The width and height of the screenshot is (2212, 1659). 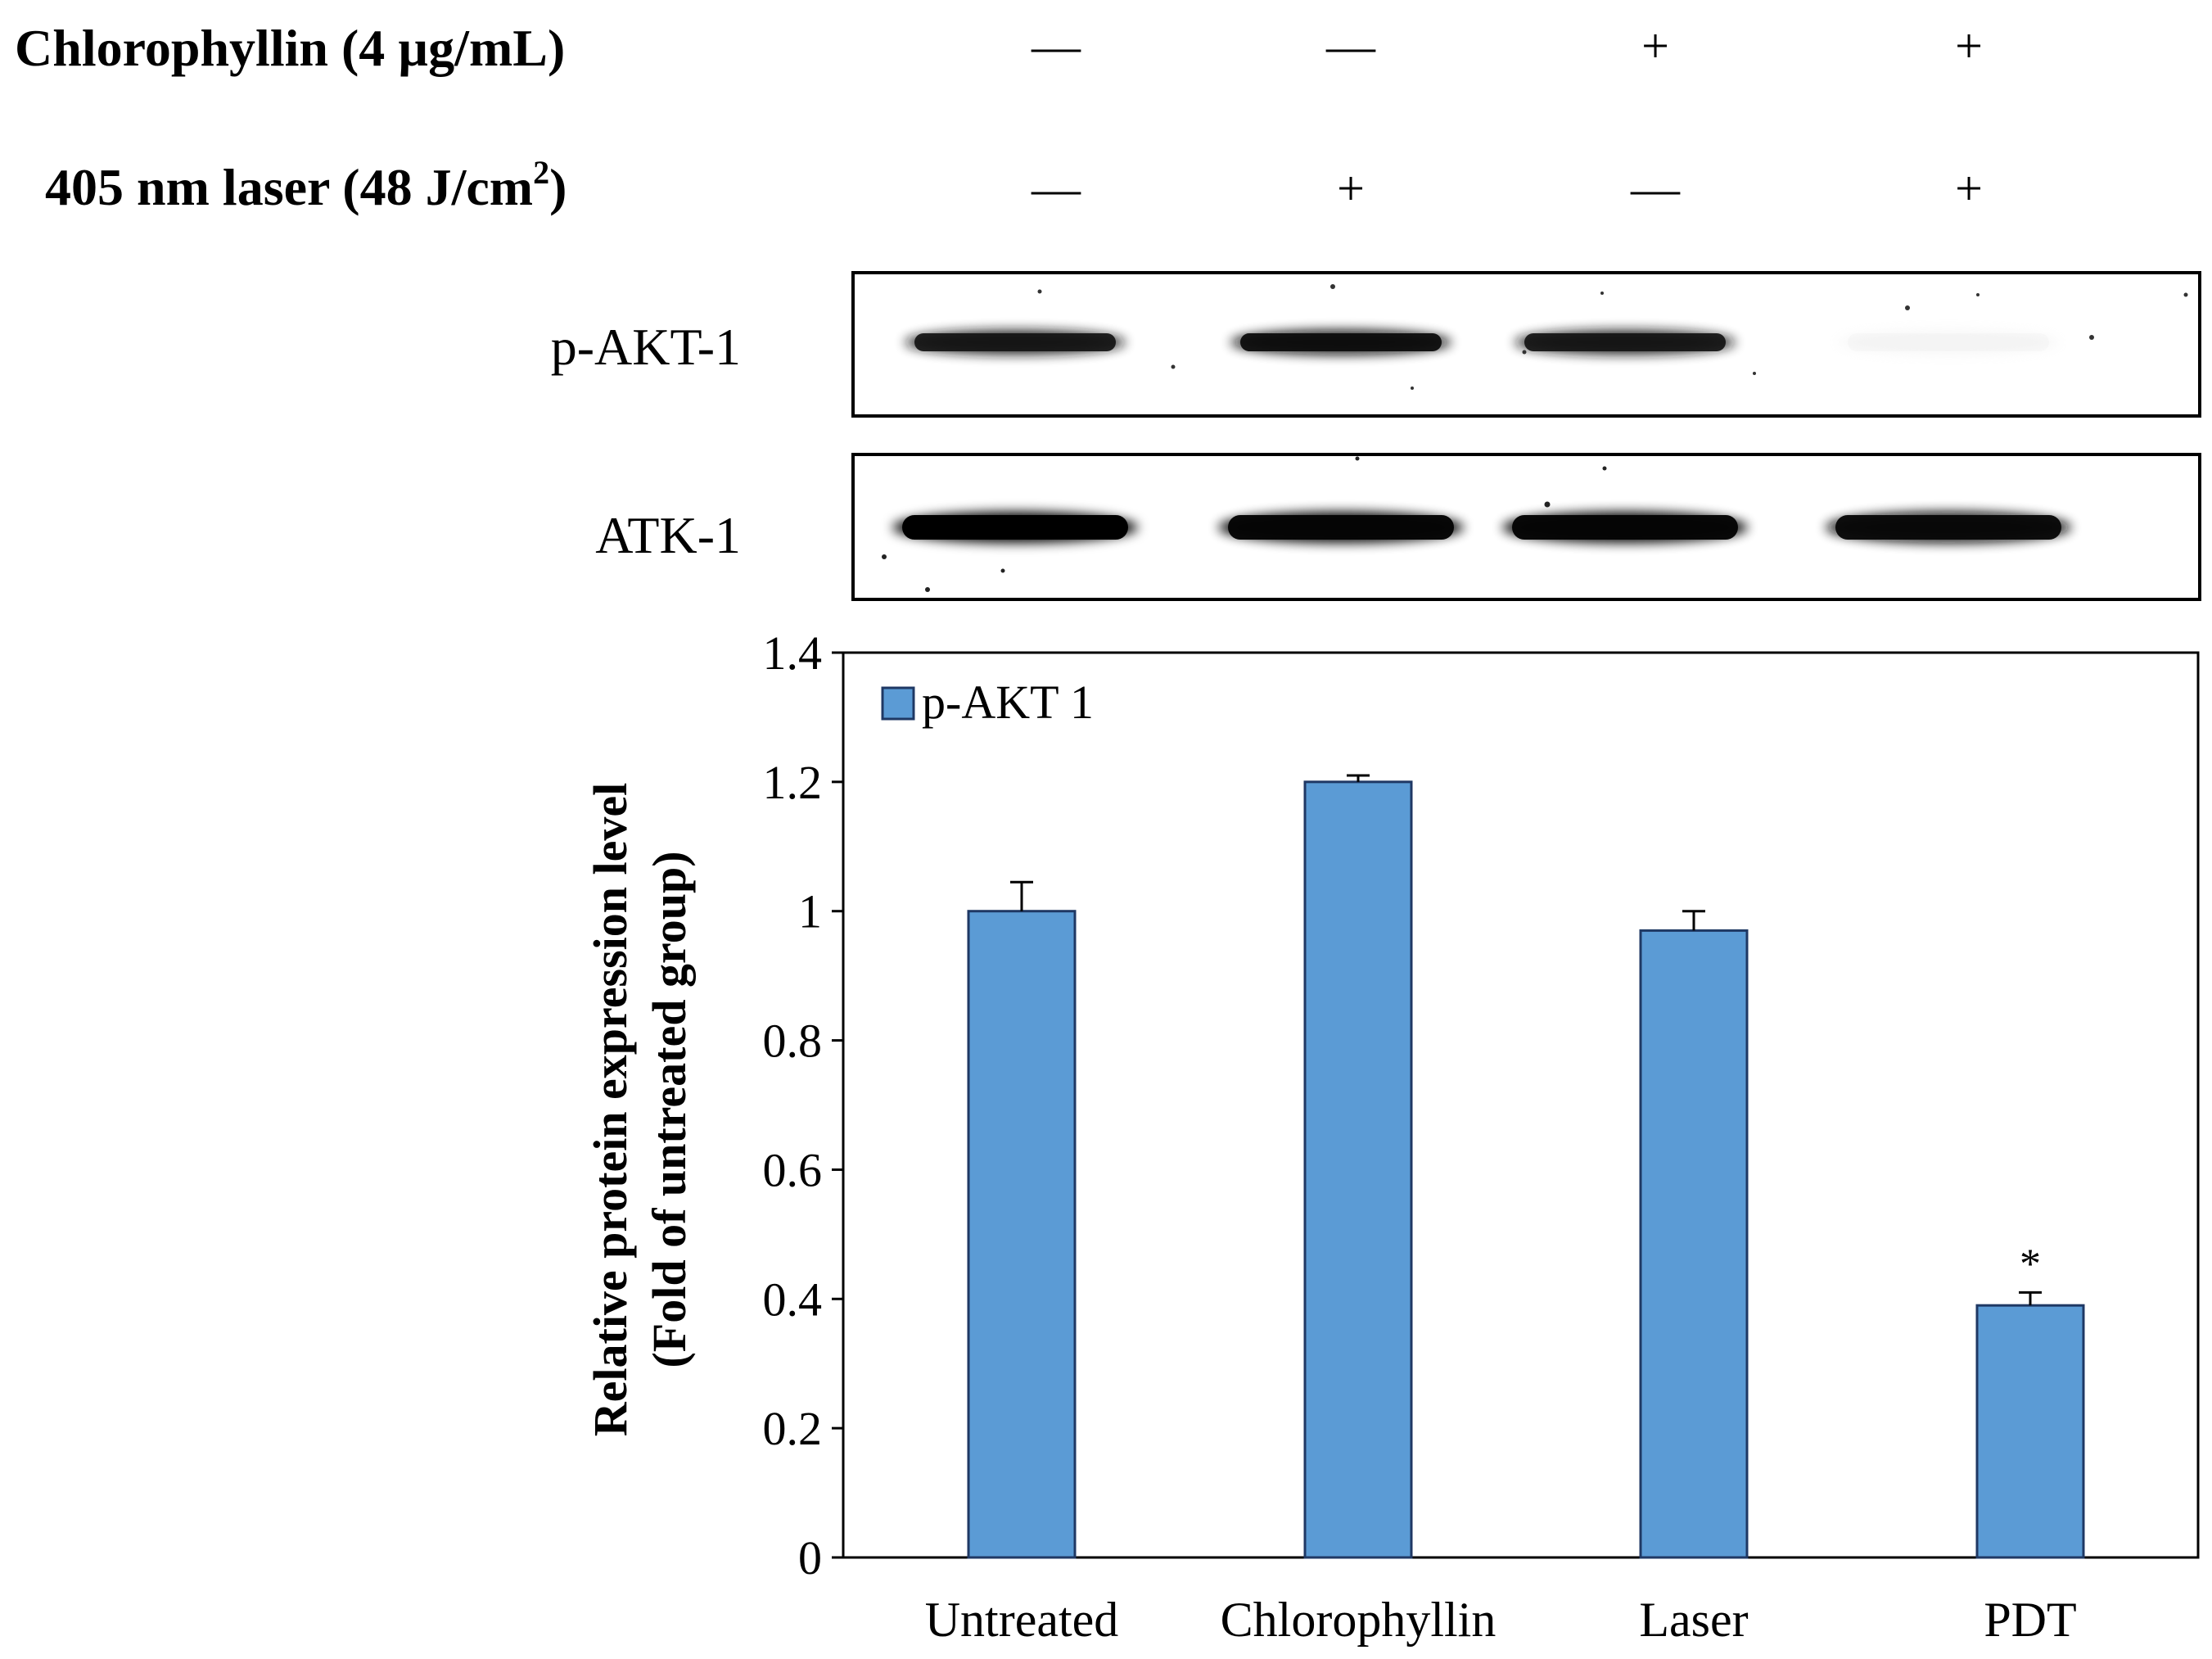 What do you see at coordinates (1948, 527) in the screenshot?
I see `blot-band-core-atk1-lane4` at bounding box center [1948, 527].